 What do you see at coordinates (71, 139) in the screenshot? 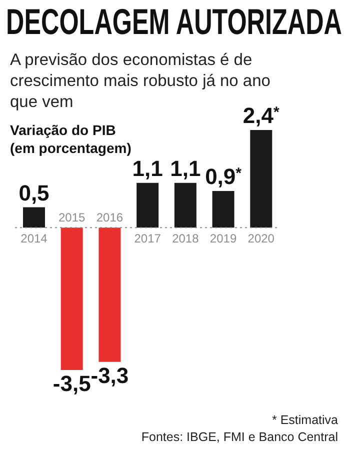
I see `y-axis-title: Variação do PIB (em porcentagem)` at bounding box center [71, 139].